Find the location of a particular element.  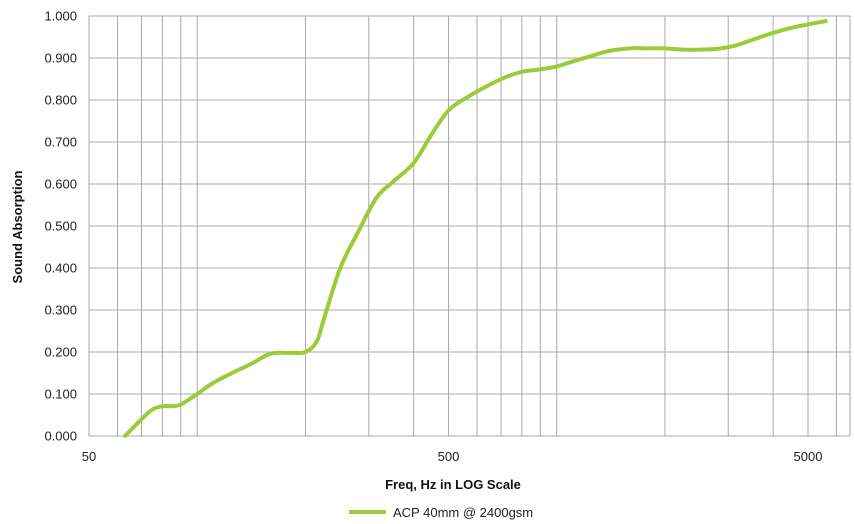

x-tick-label-0: 50 is located at coordinates (89, 456).